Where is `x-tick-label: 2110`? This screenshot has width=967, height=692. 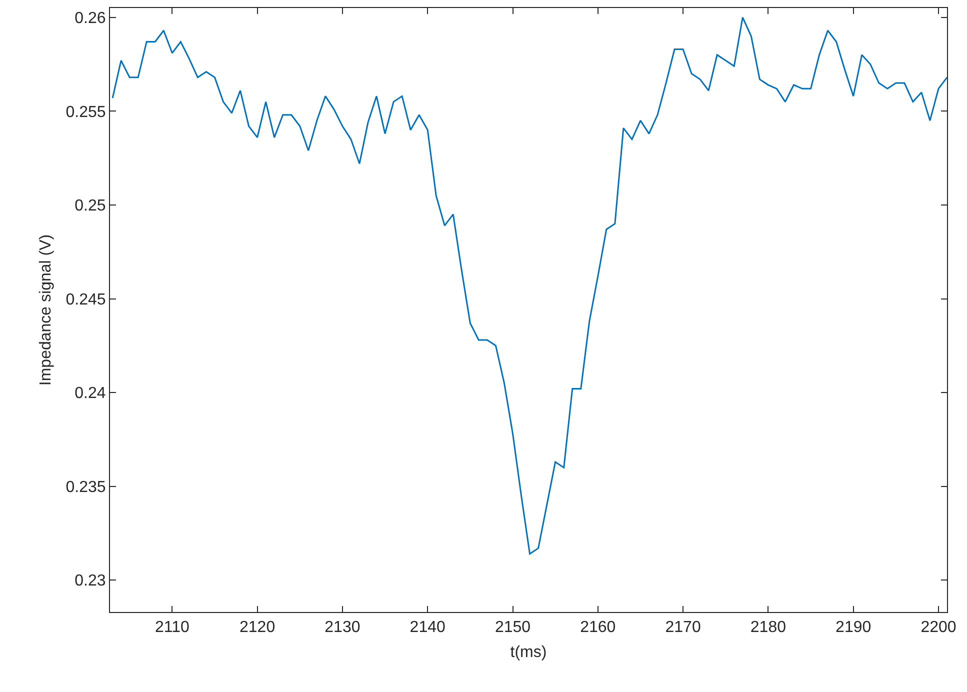 x-tick-label: 2110 is located at coordinates (172, 627).